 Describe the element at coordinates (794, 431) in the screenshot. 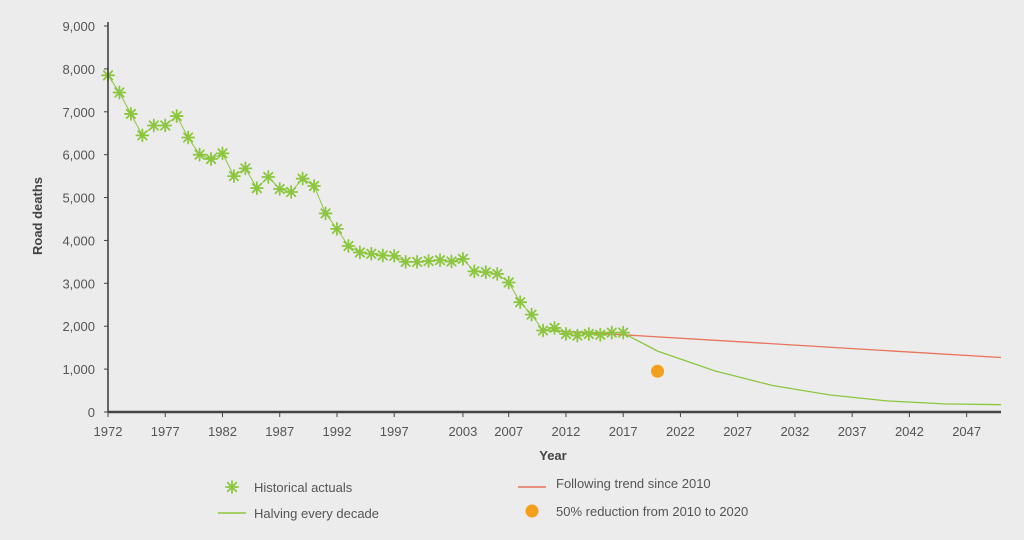

I see `x-tick-label: 2032` at that location.